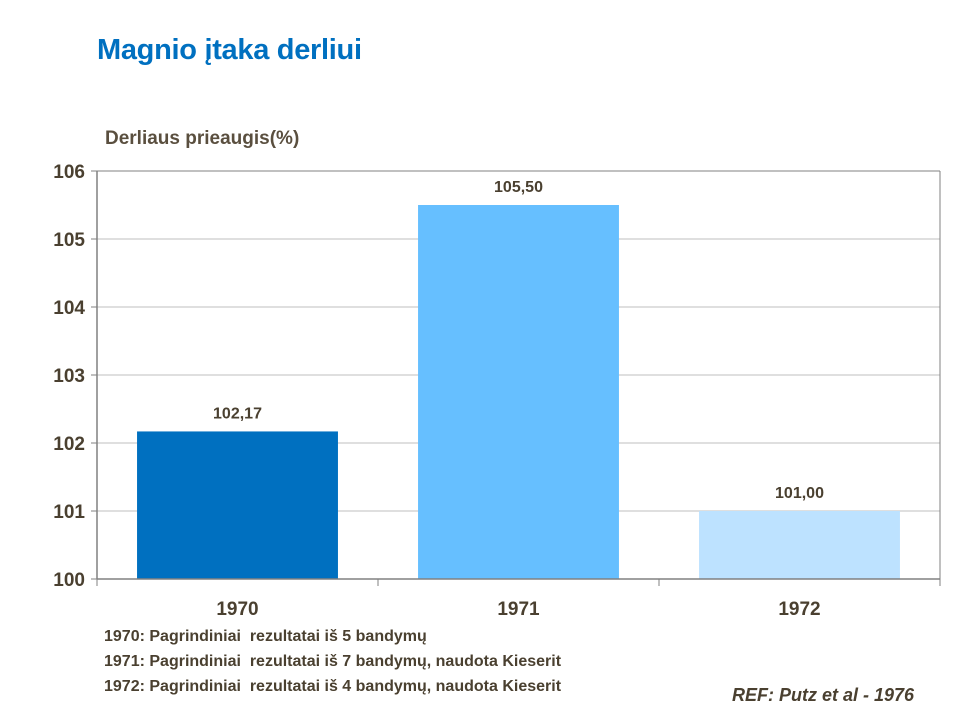 Image resolution: width=960 pixels, height=720 pixels. Describe the element at coordinates (799, 493) in the screenshot. I see `data-label-1972: 101,00` at that location.